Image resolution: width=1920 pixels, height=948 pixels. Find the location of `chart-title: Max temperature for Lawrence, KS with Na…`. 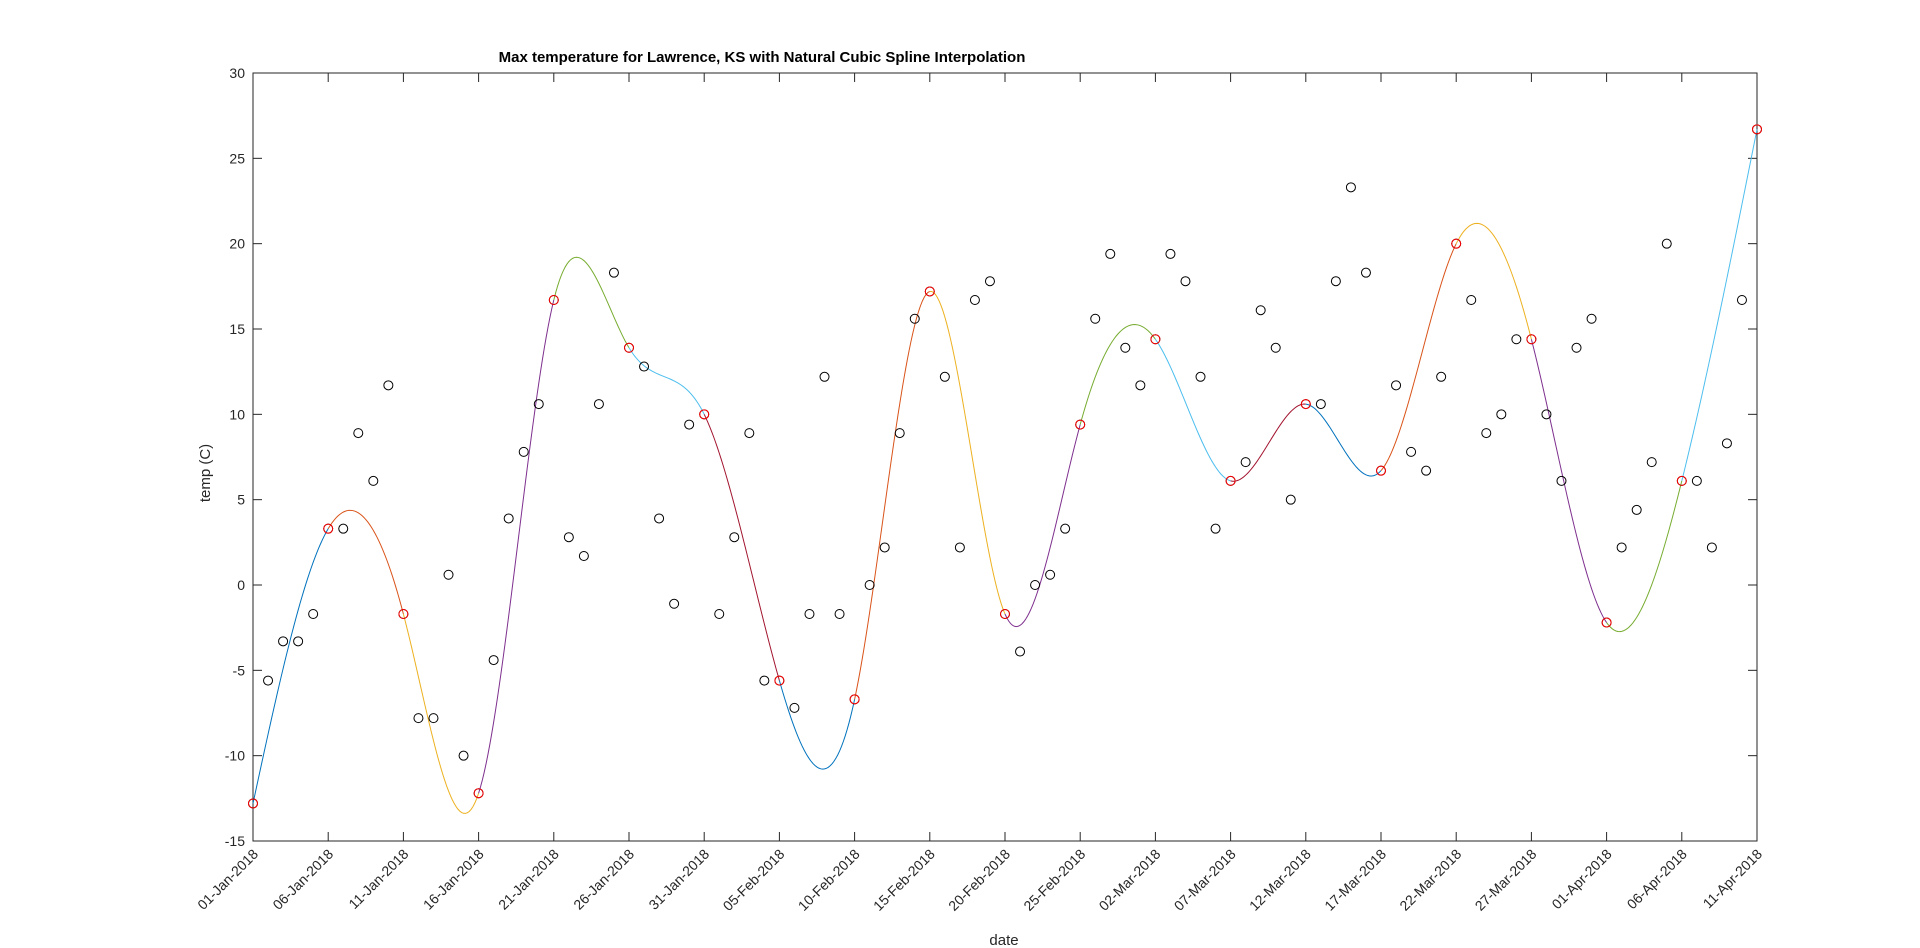

chart-title: Max temperature for Lawrence, KS with Na… is located at coordinates (762, 57).